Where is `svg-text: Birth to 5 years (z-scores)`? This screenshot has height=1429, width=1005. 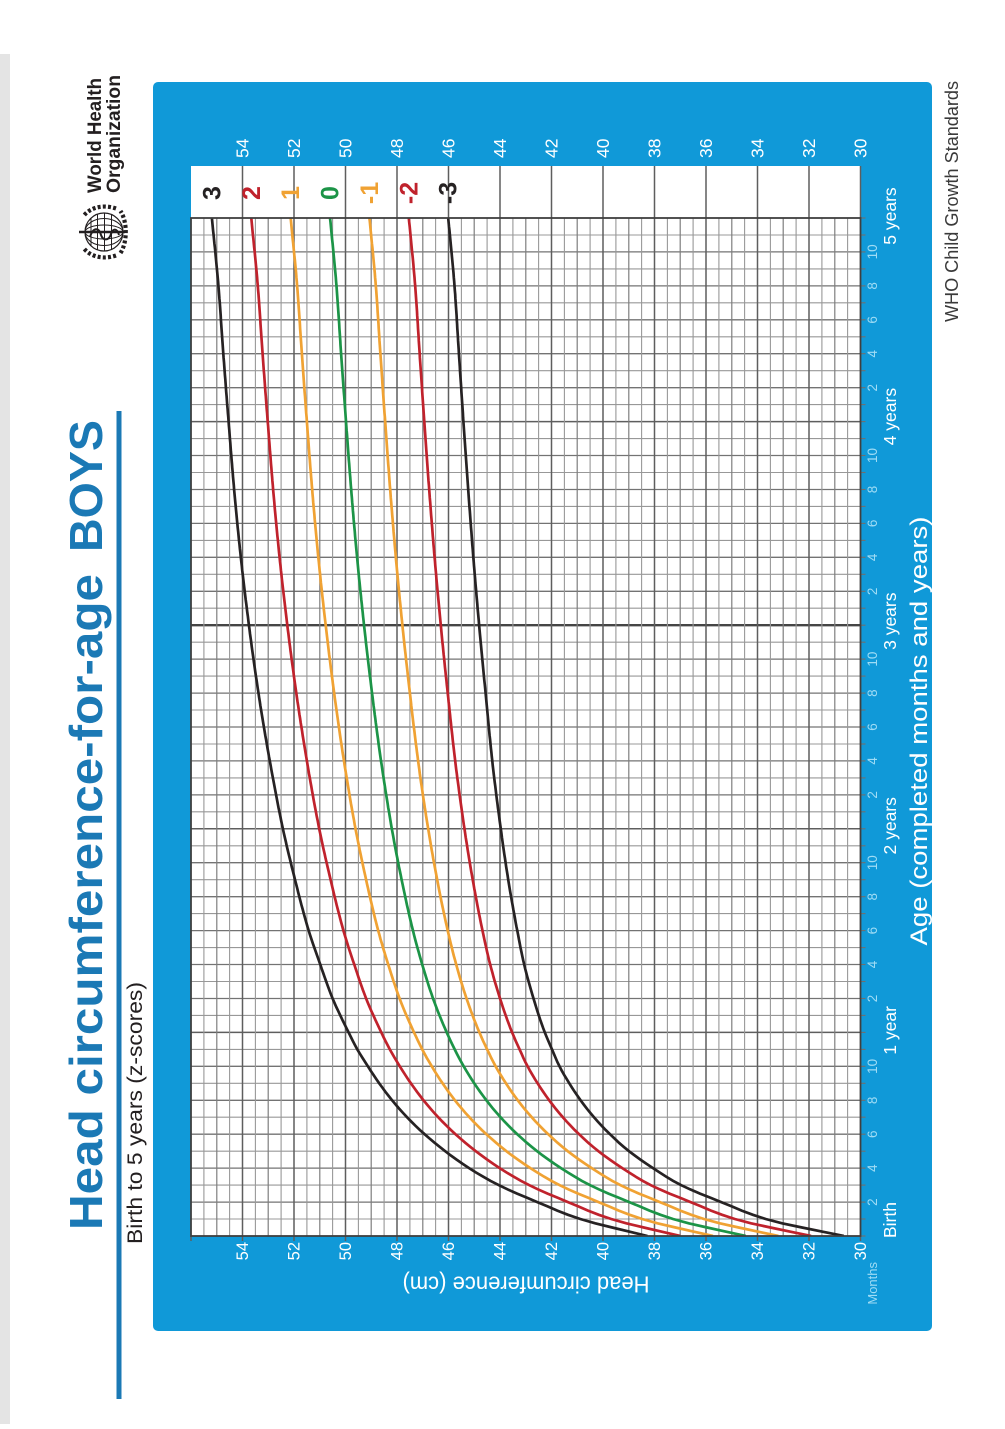 svg-text: Birth to 5 years (z-scores) is located at coordinates (135, 1113).